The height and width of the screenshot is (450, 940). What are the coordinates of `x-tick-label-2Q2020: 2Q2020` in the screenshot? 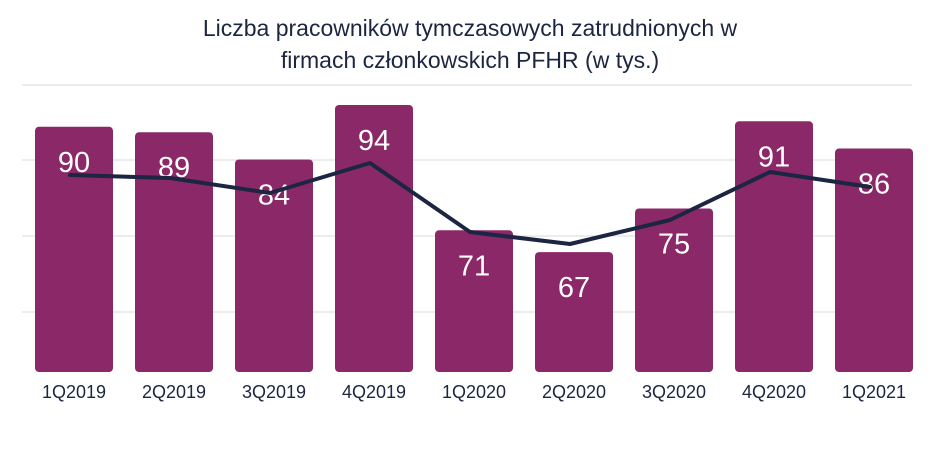 It's located at (574, 392).